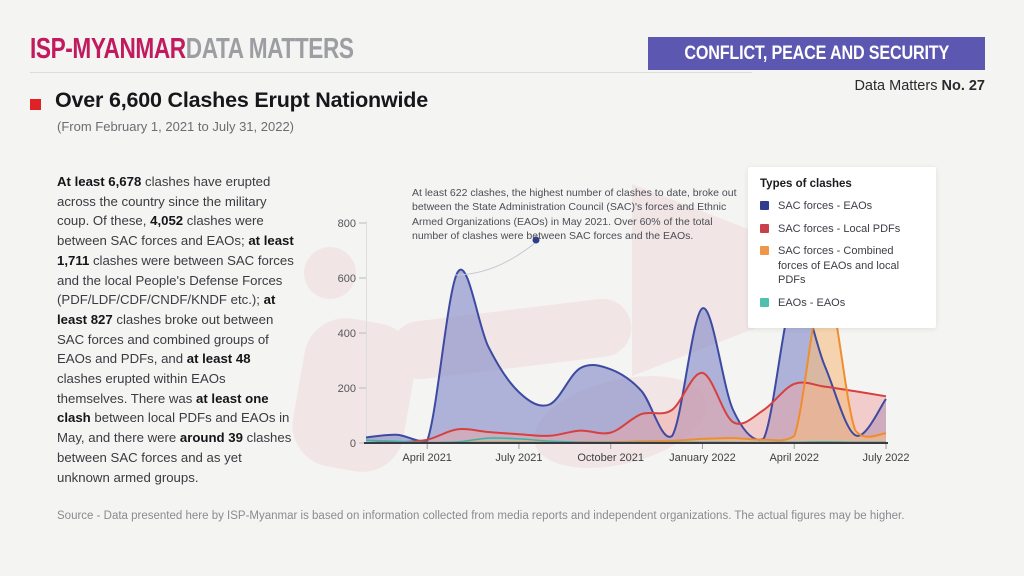  Describe the element at coordinates (702, 458) in the screenshot. I see `x-axis-label: January 2022` at that location.